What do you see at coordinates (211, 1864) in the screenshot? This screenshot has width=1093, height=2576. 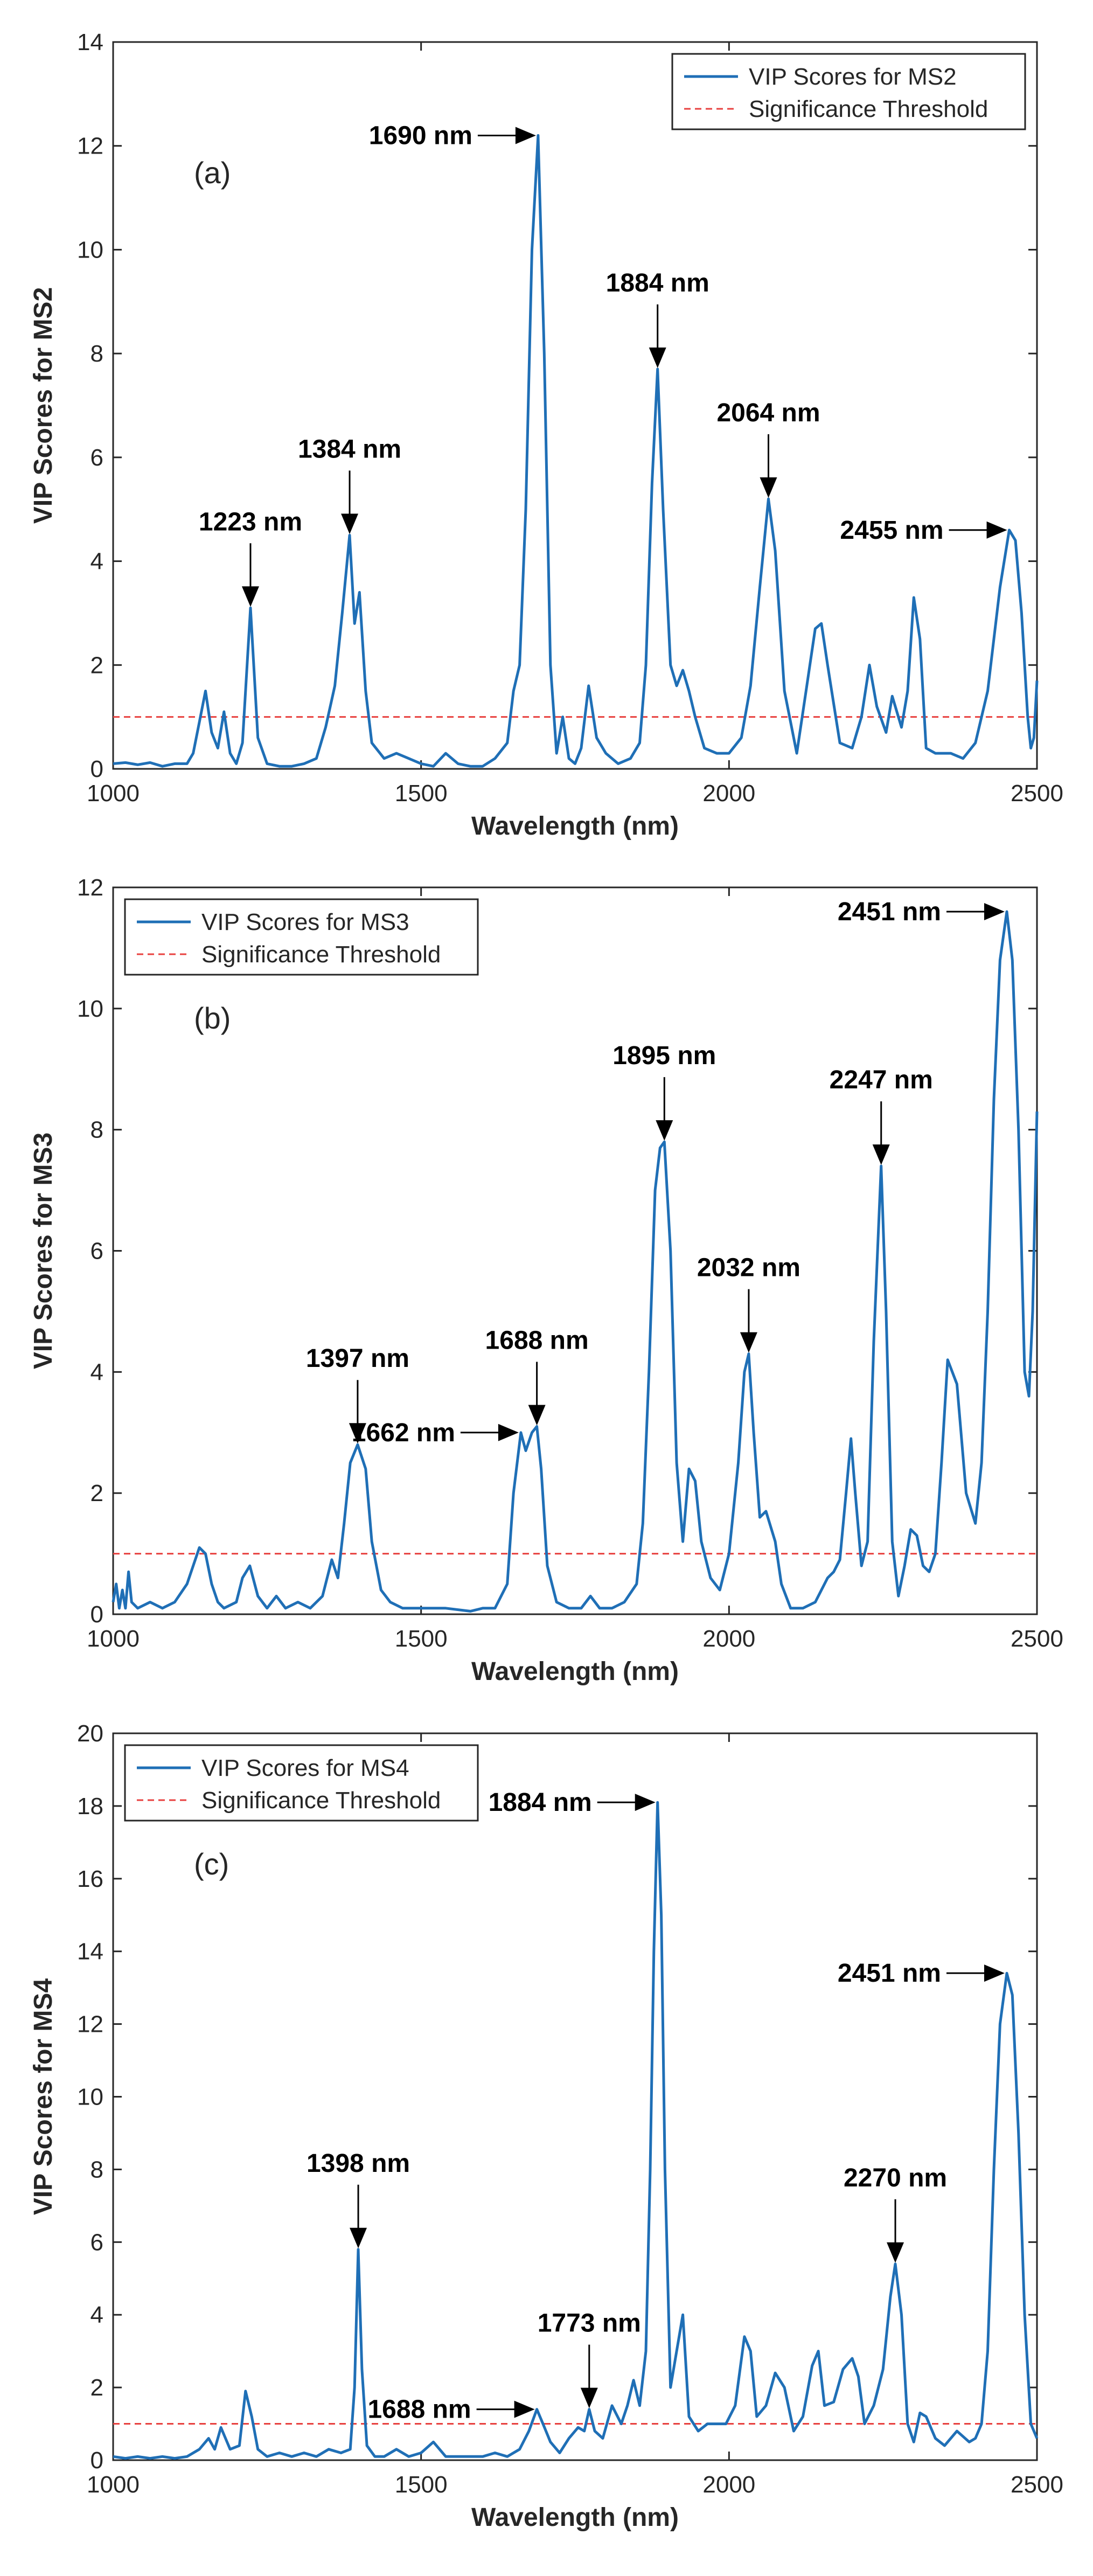 I see `panel-label: (c)` at bounding box center [211, 1864].